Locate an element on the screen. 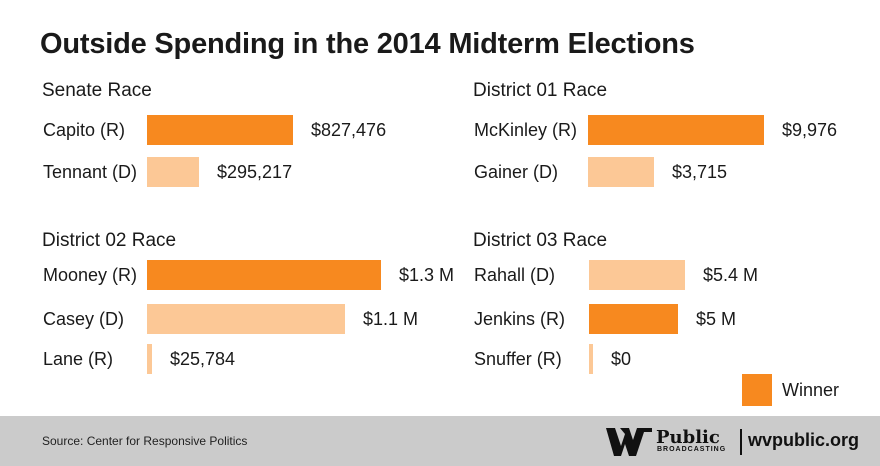 The image size is (880, 466). candidate-label: Mooney (R) is located at coordinates (90, 275).